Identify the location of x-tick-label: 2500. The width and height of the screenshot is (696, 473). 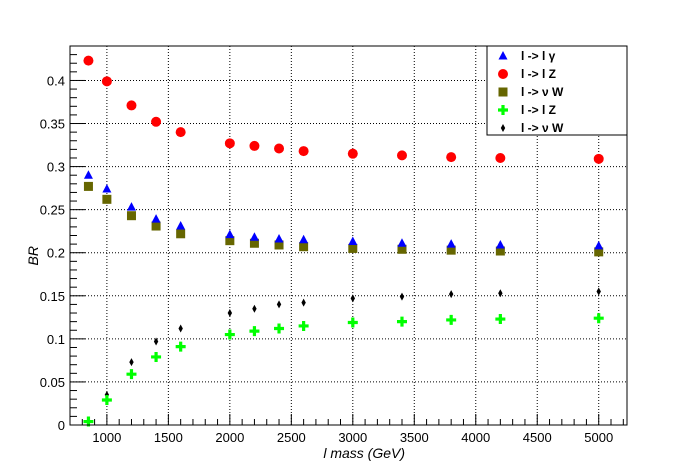
(291, 437).